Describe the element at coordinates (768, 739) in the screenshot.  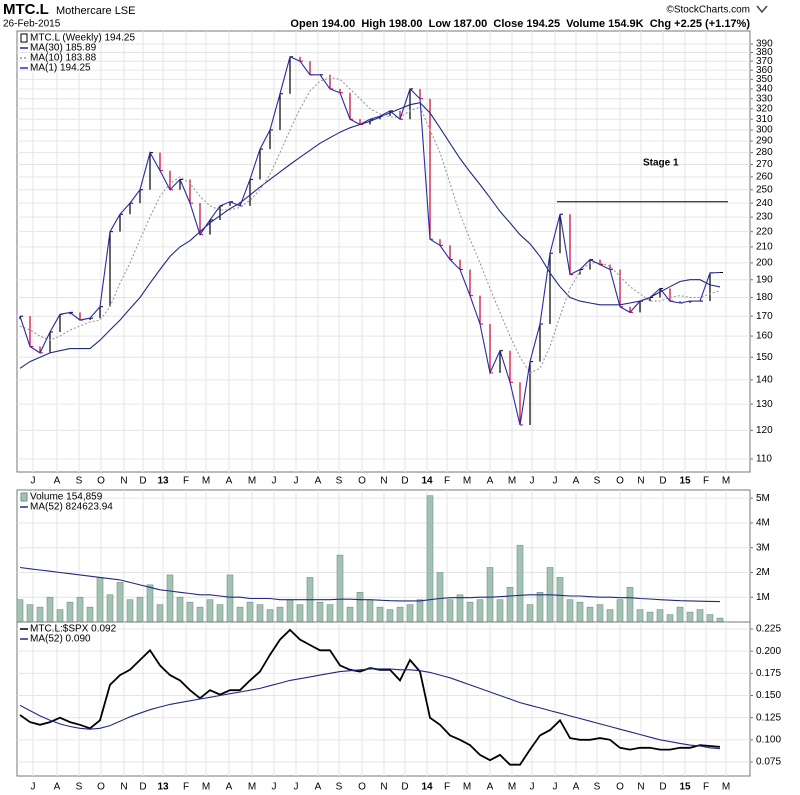
I see `y-tick-label: 0.100` at that location.